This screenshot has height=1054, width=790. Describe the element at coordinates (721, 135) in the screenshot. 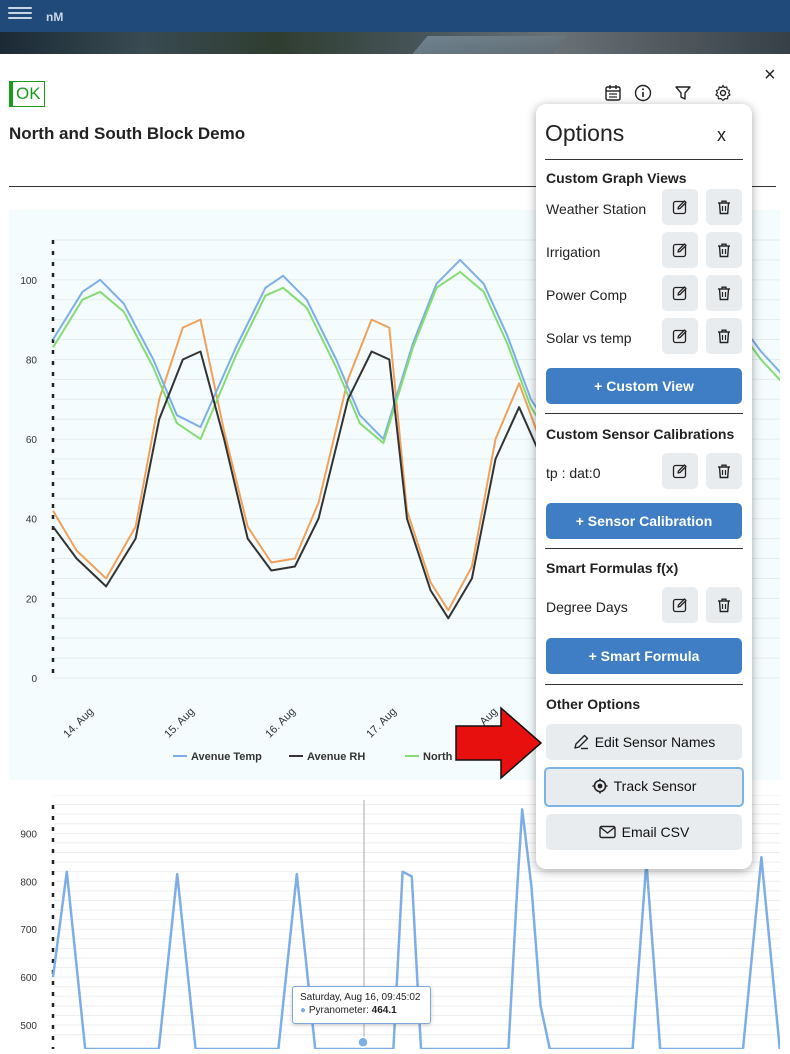

I see `close-options-button: x` at that location.